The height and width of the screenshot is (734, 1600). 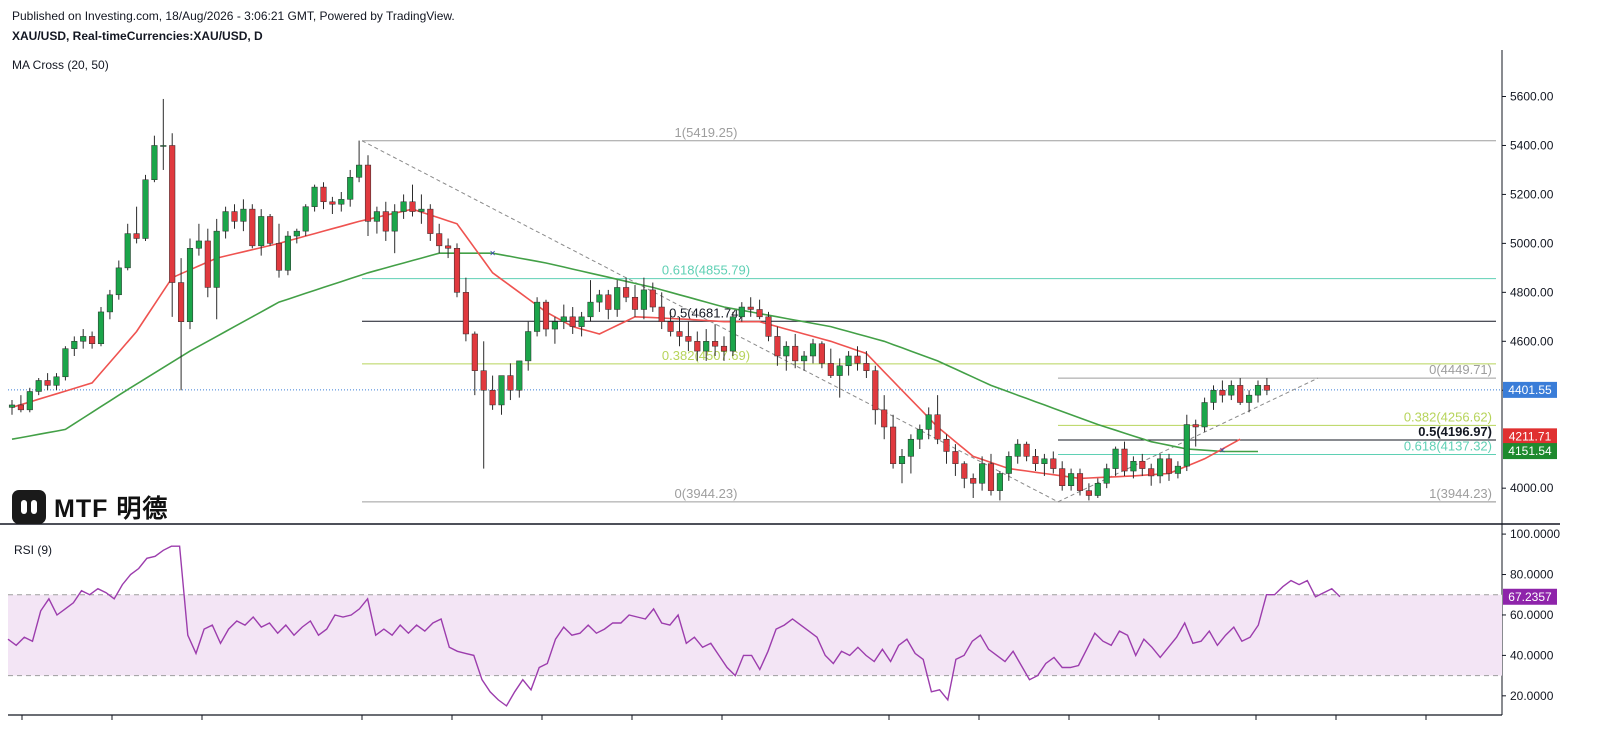 I want to click on ma-cross-label: MA Cross (20, 50), so click(x=60, y=65).